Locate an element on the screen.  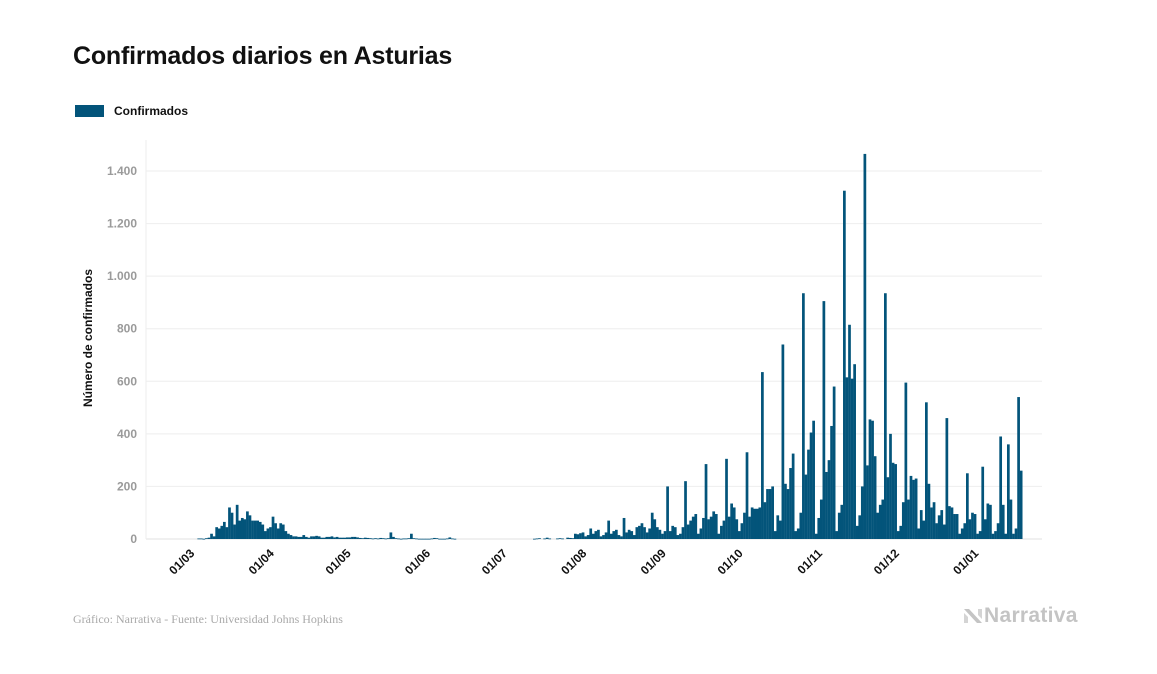
y-axis-ticks: 0 200 400 600 800 1.000 1.200 1.400 is located at coordinates (122, 355).